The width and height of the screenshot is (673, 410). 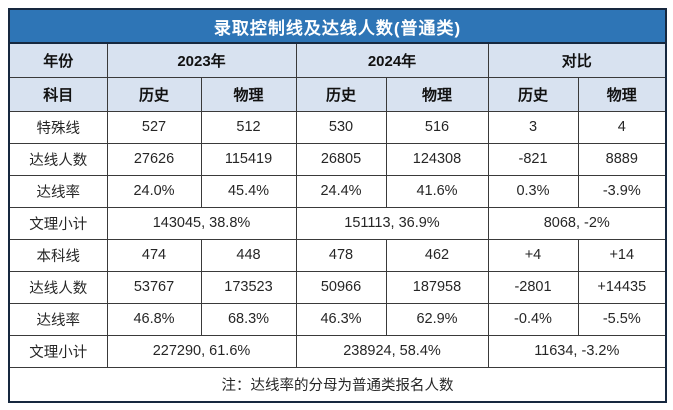 What do you see at coordinates (392, 351) in the screenshot?
I see `cell-merged: 238924, 58.4%` at bounding box center [392, 351].